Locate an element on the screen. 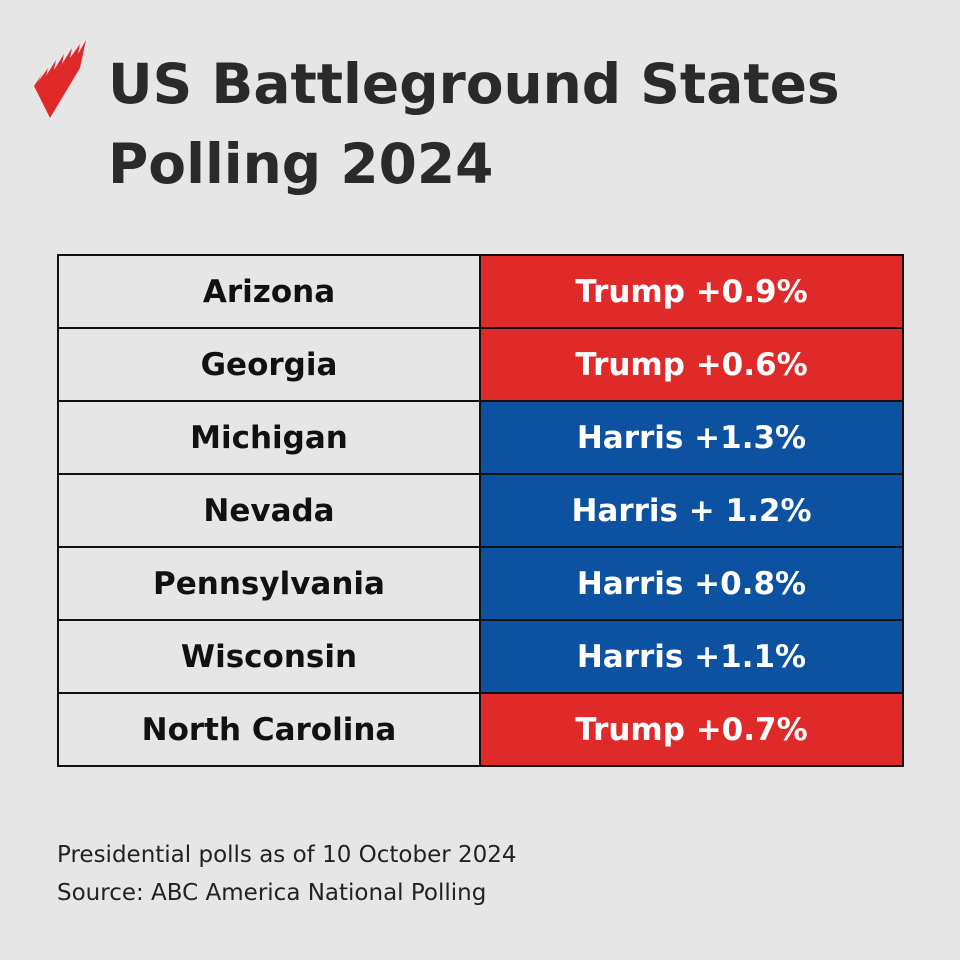  sbs-logo-icon is located at coordinates (60, 79).